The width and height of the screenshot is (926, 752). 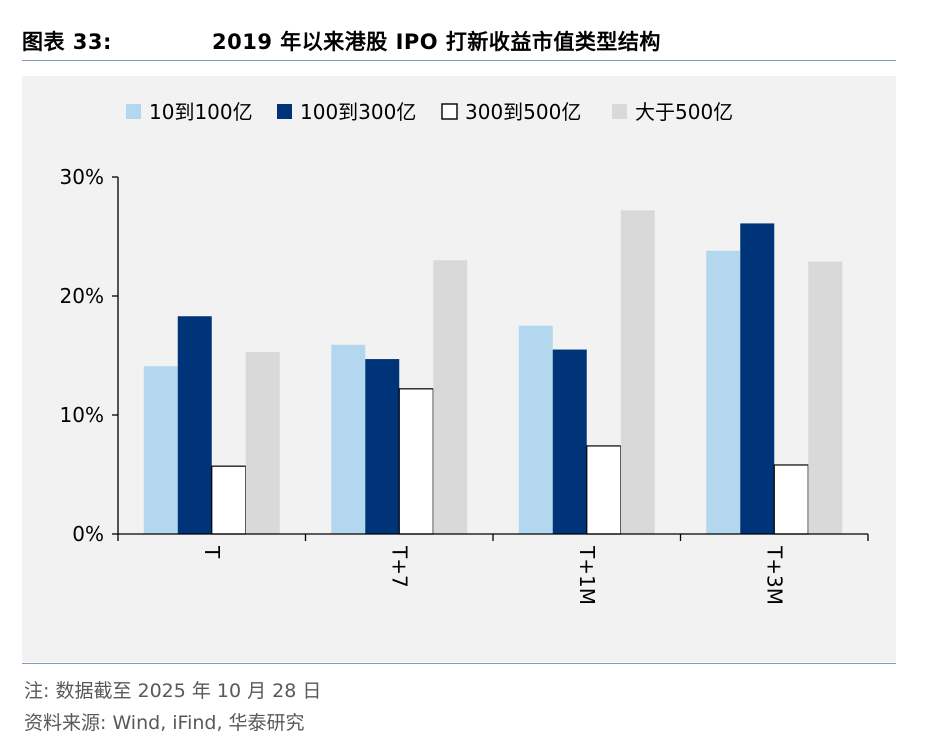 What do you see at coordinates (82, 177) in the screenshot?
I see `y-tick-label: 30%` at bounding box center [82, 177].